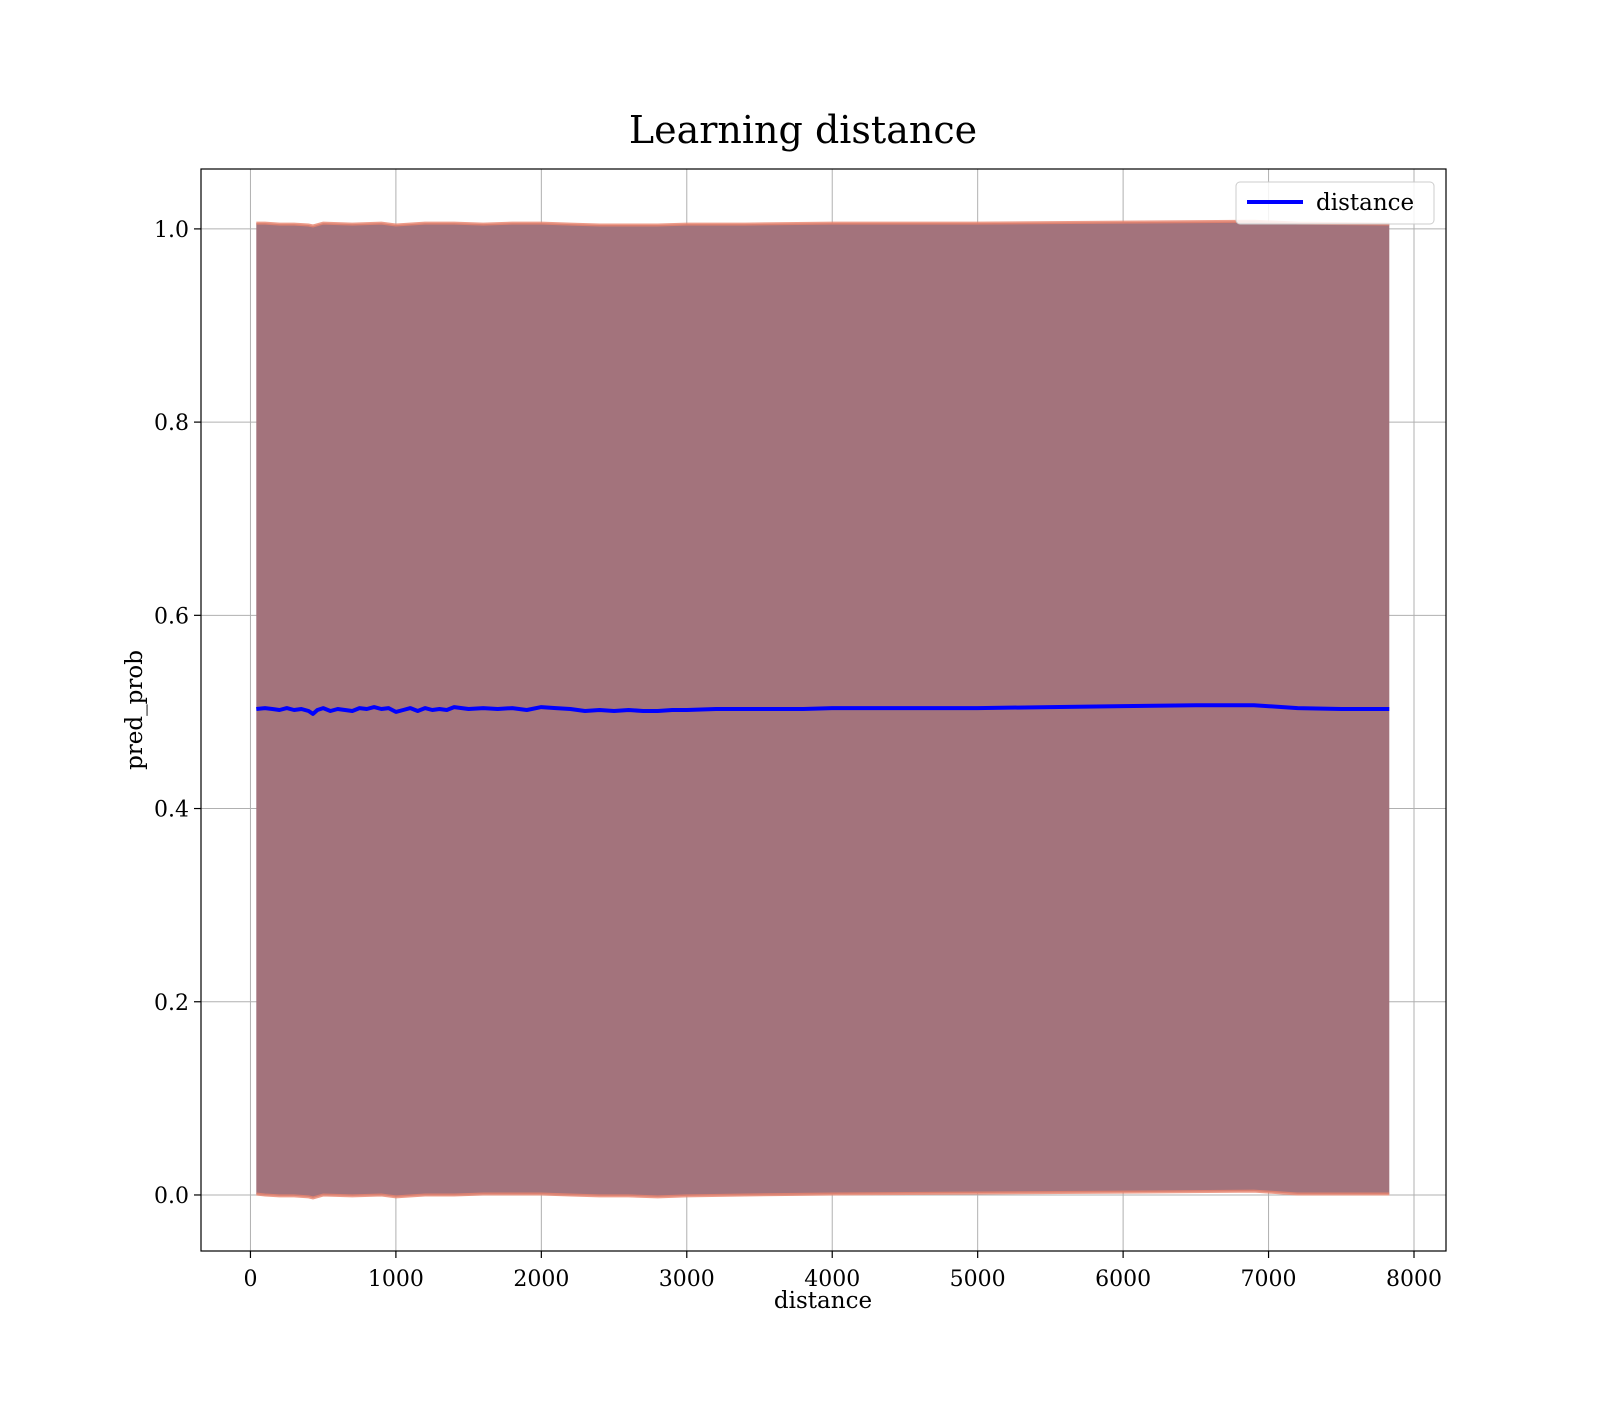 The width and height of the screenshot is (1600, 1405). What do you see at coordinates (1365, 203) in the screenshot?
I see `legend-label-distance: distance` at bounding box center [1365, 203].